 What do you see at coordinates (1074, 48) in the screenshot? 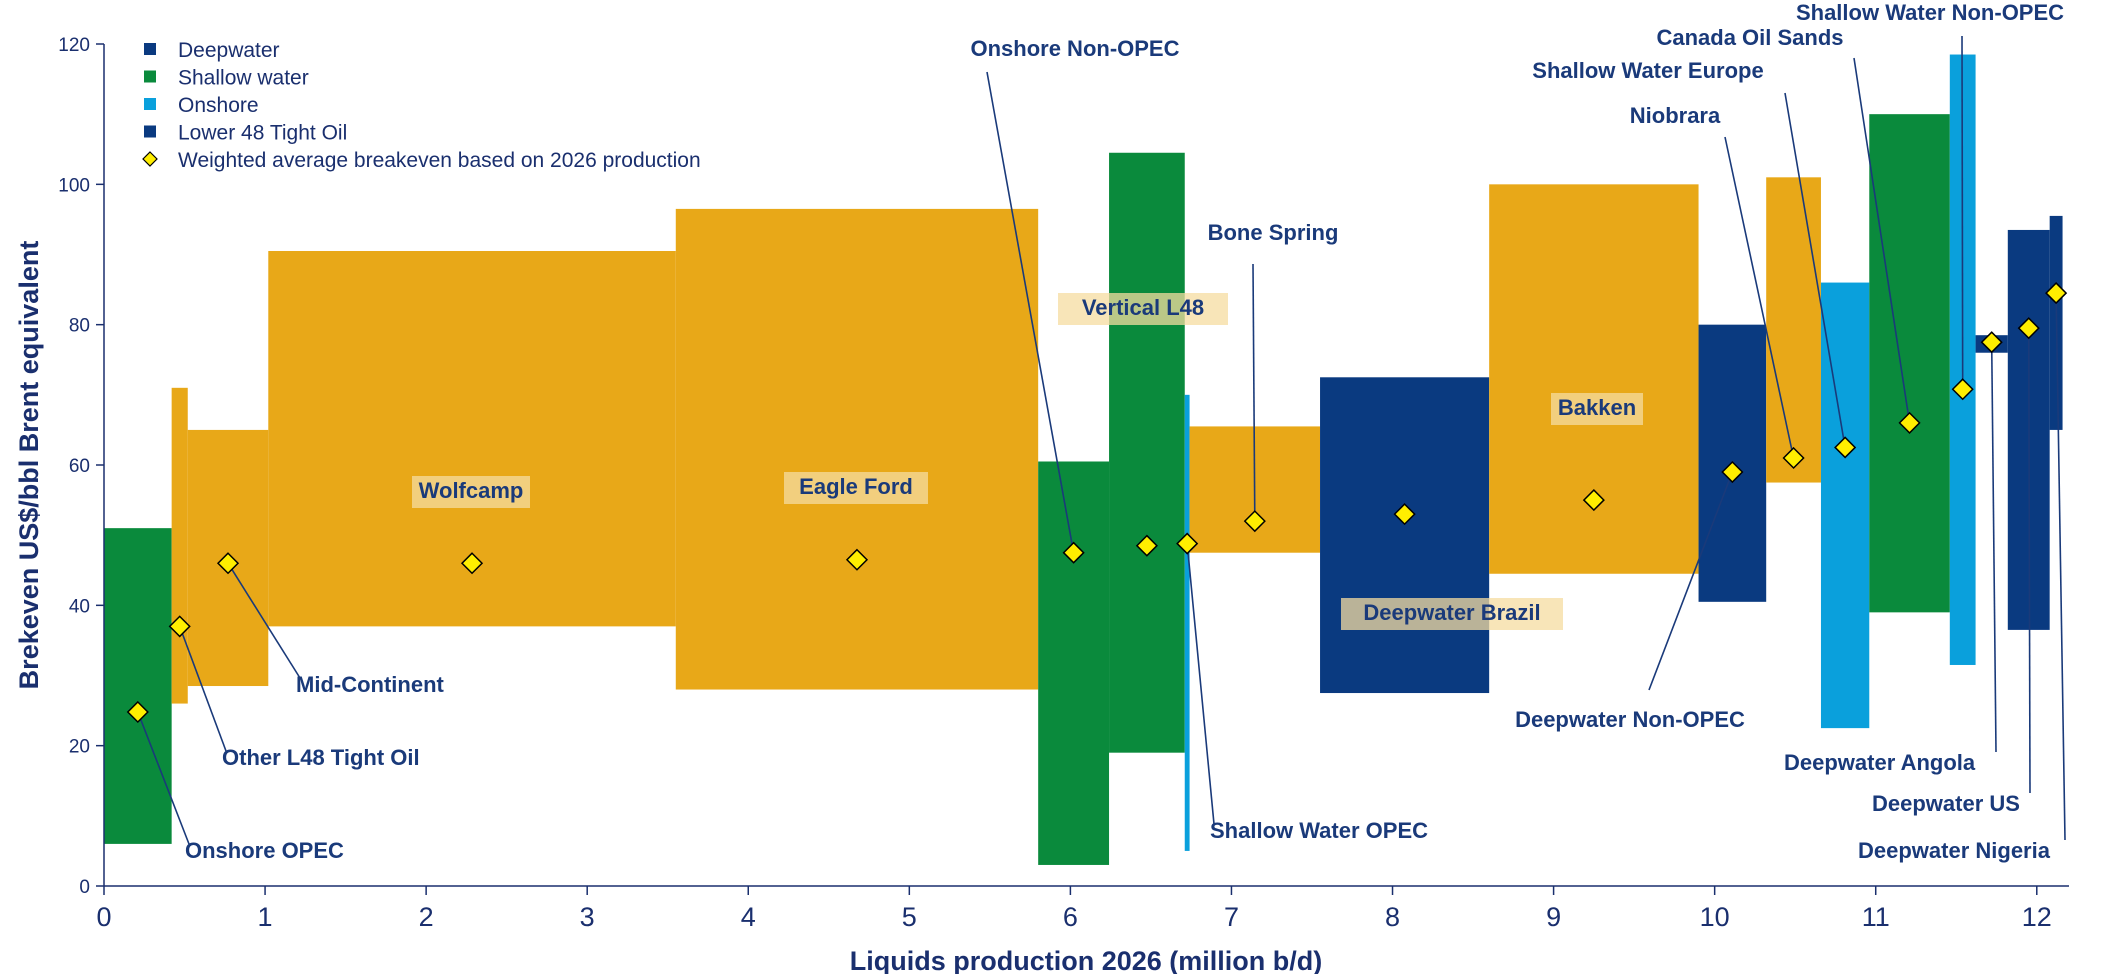
I see `label-onshore-non-opec: Onshore Non-OPEC` at bounding box center [1074, 48].